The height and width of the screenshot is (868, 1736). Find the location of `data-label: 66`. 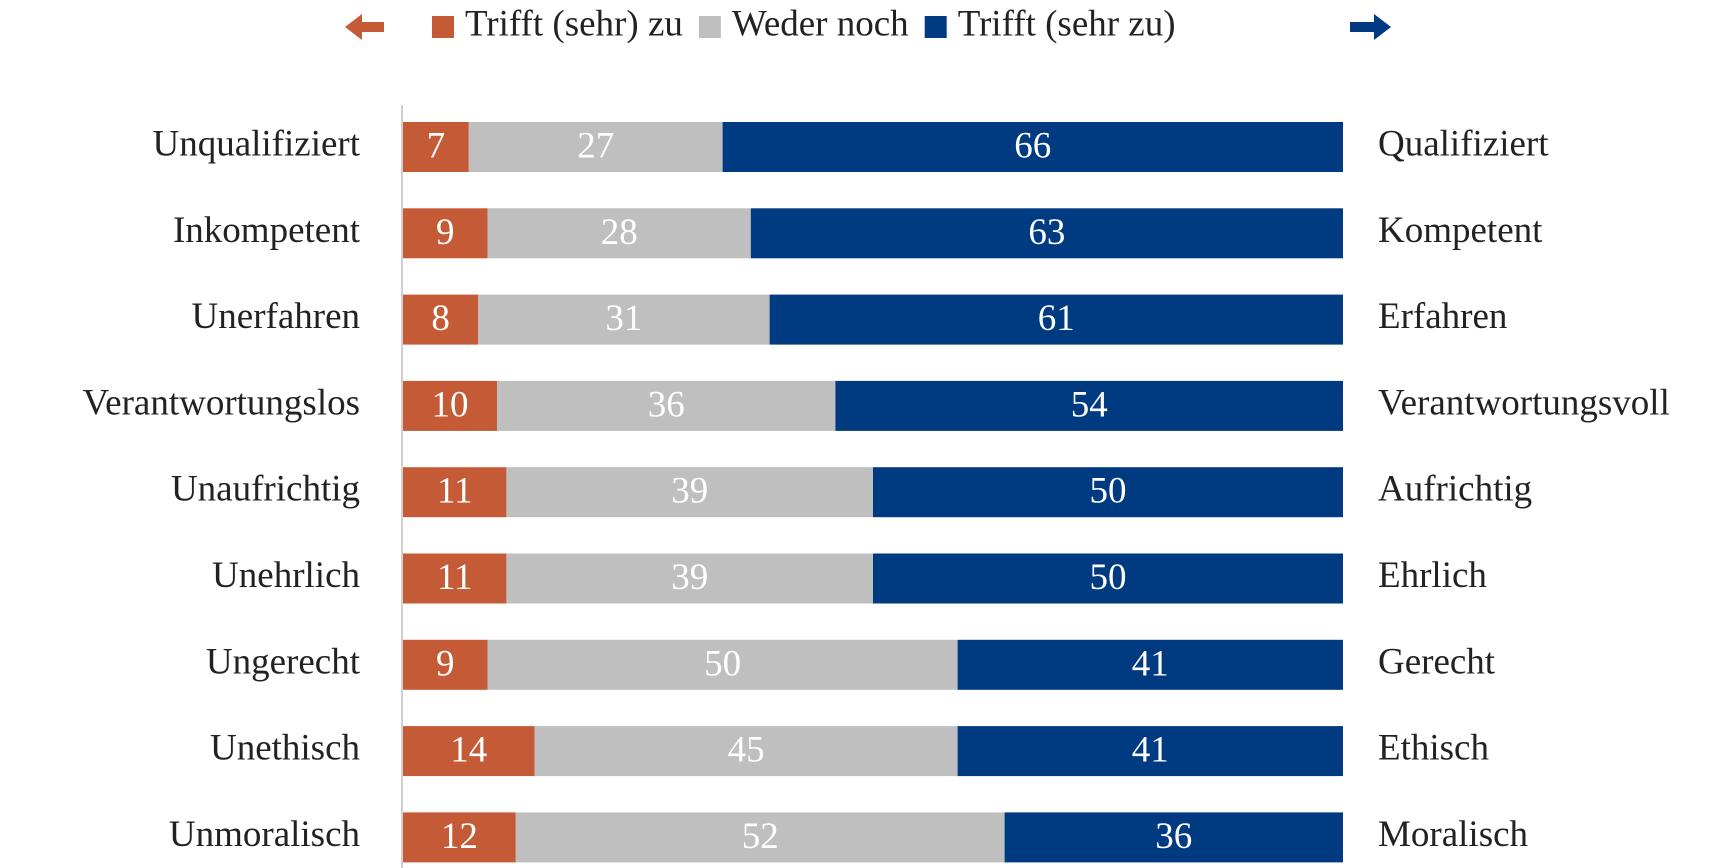

data-label: 66 is located at coordinates (1032, 145).